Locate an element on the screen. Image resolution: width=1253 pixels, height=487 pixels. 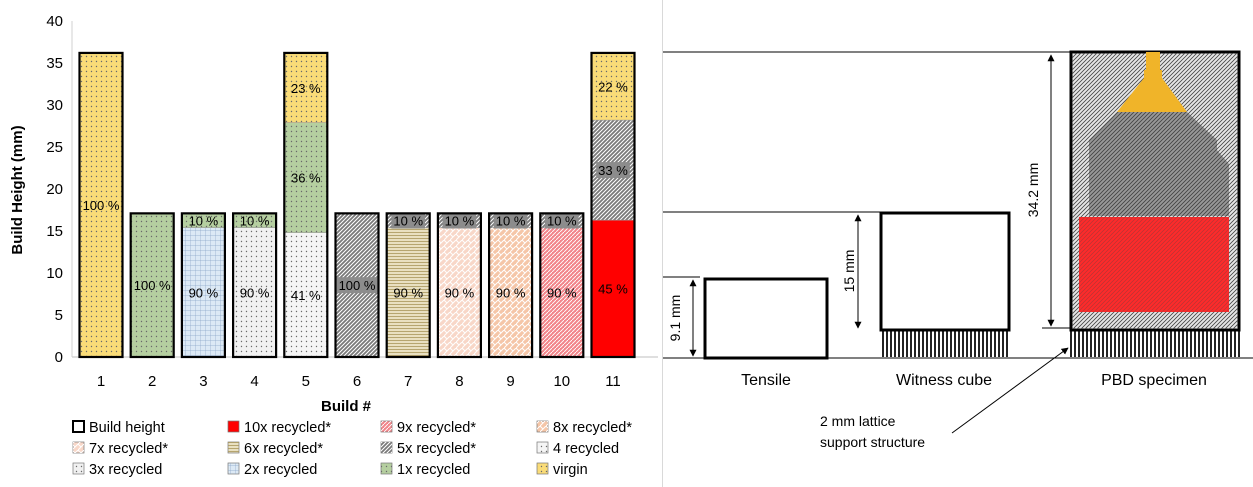
y-tick-label: 30 is located at coordinates (54, 105).